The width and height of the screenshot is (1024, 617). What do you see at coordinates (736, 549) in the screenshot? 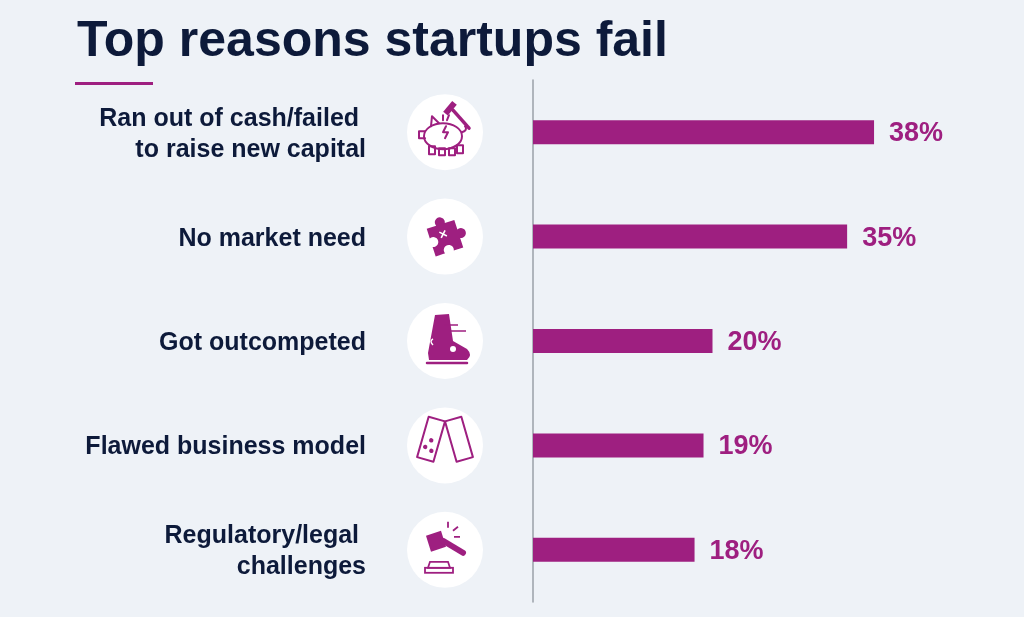
I see `data-label: 18%` at bounding box center [736, 549].